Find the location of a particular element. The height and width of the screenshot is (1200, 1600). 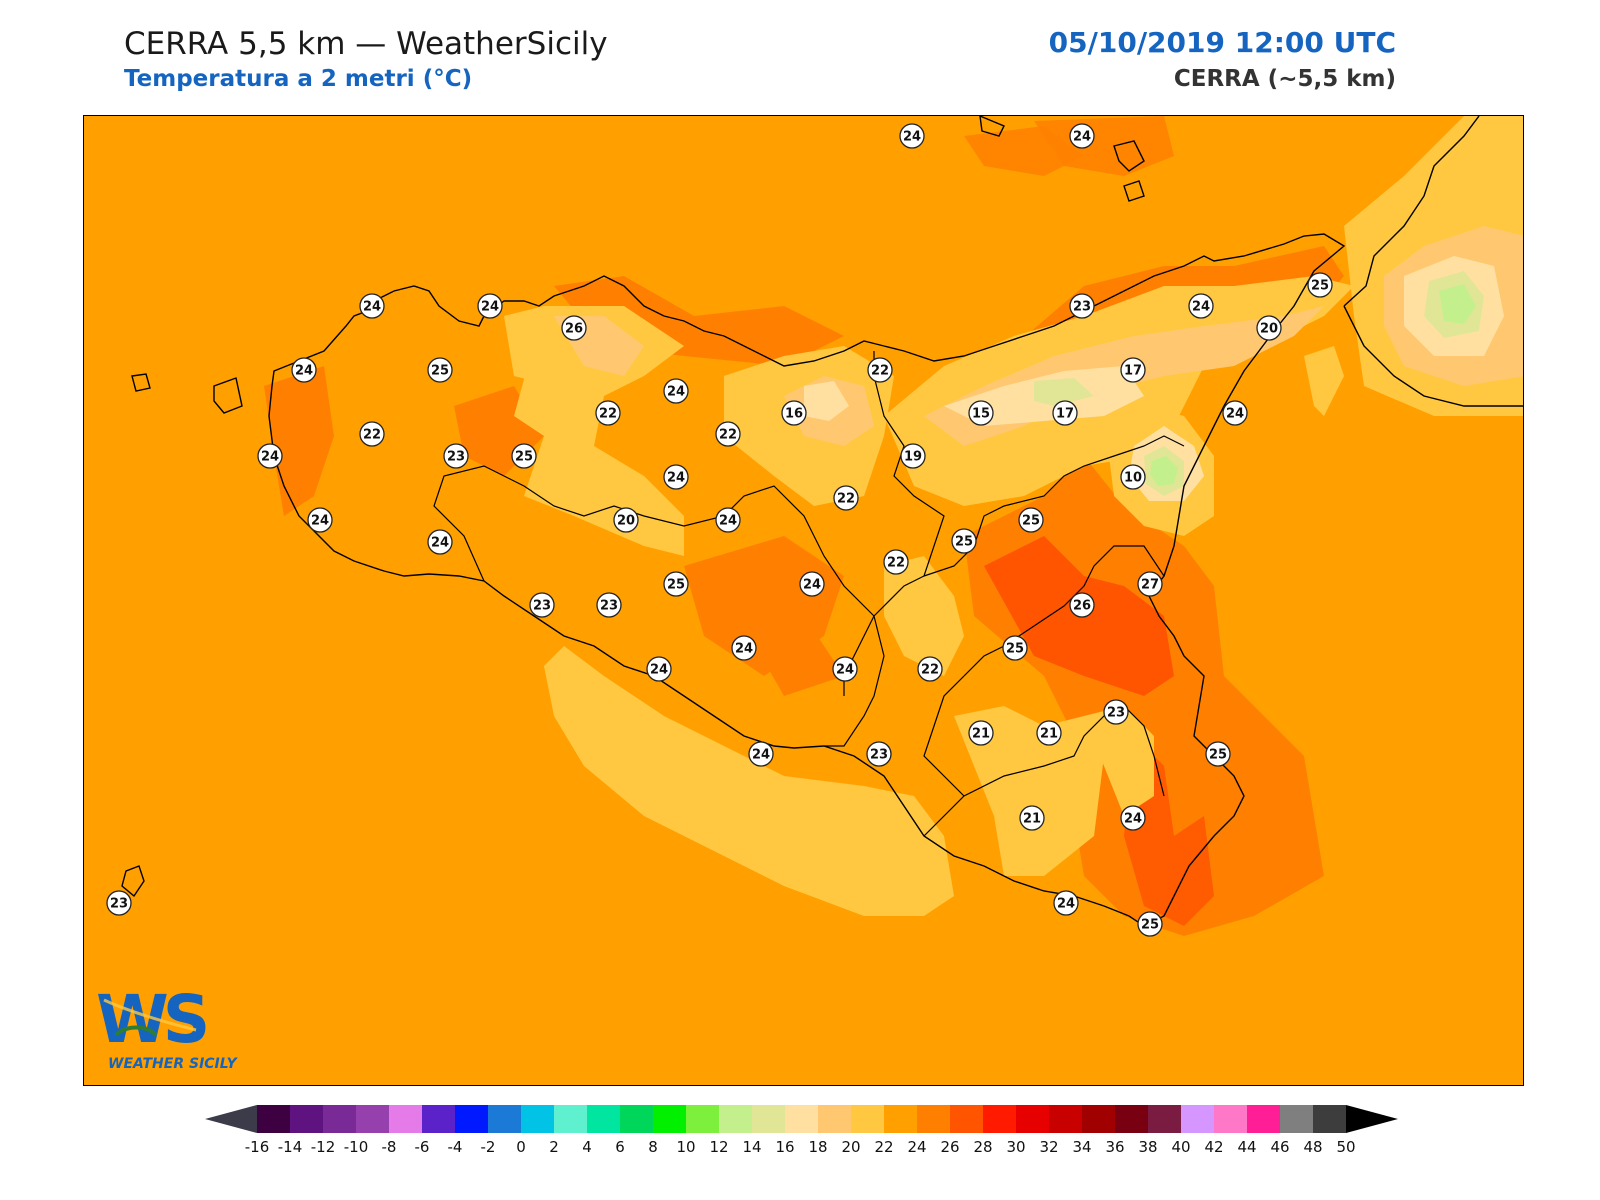

station-marker: 16 is located at coordinates (794, 413).